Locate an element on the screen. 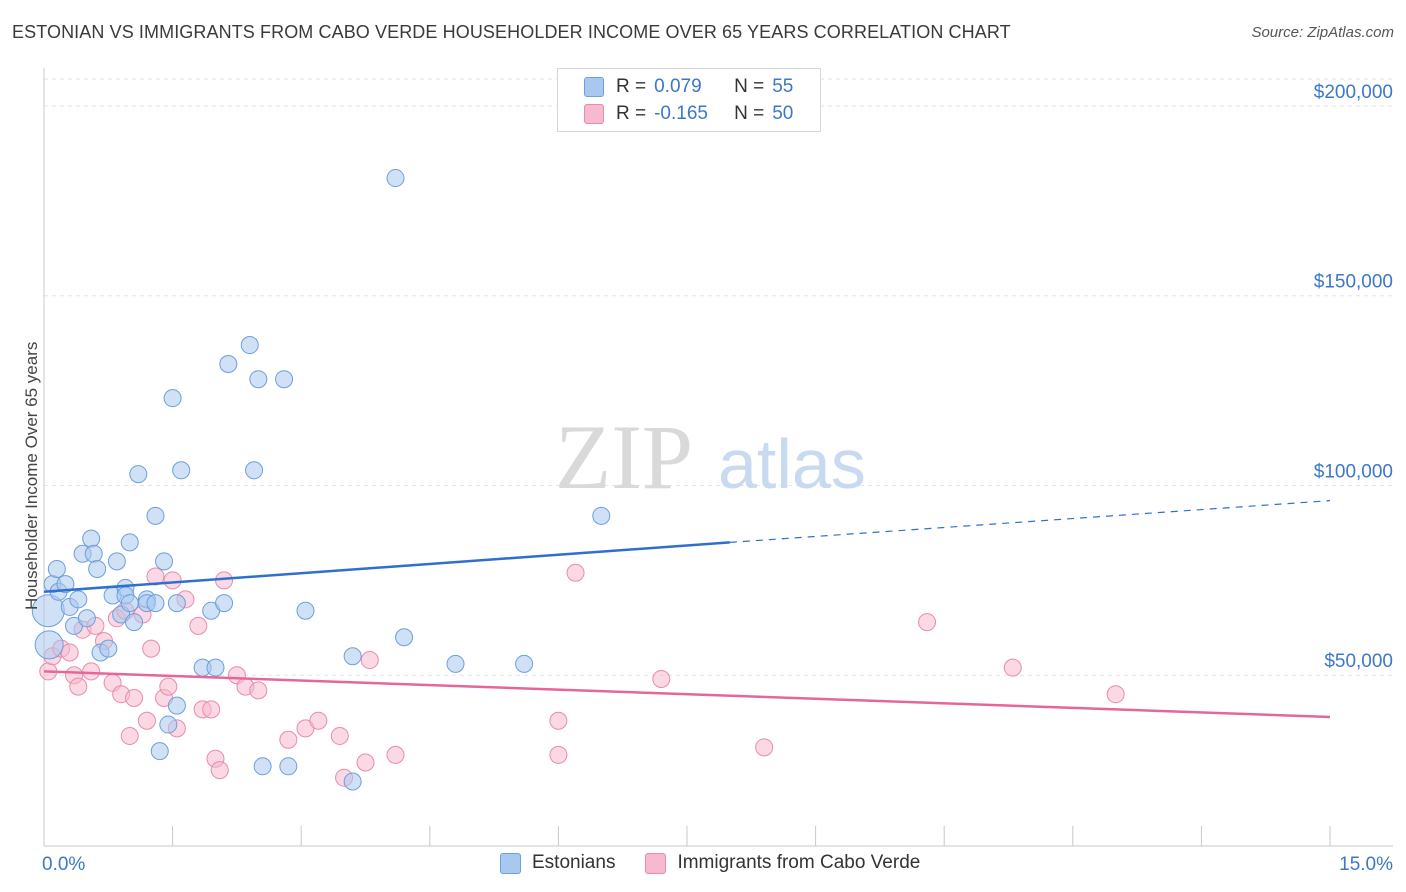 This screenshot has height=892, width=1406. legend-row-estonians: R = 0.079 N = 55 is located at coordinates (688, 87).